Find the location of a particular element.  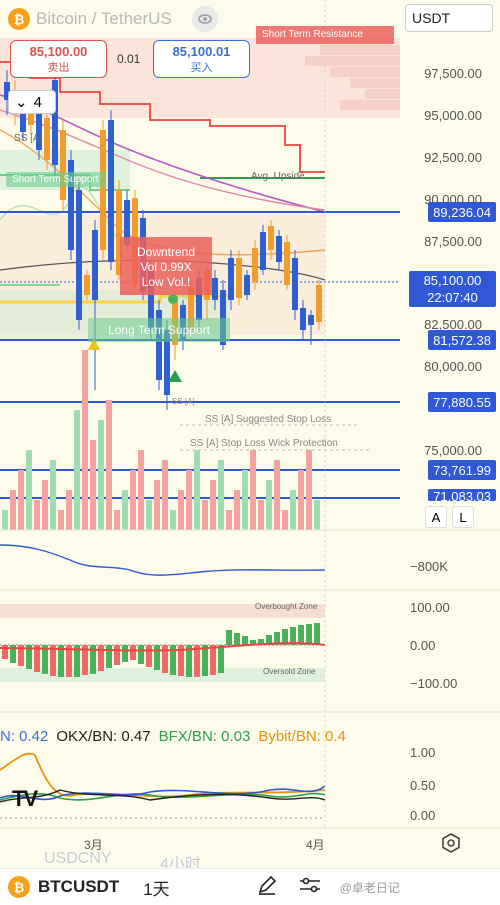

exchange-tick: 0.50 is located at coordinates (423, 785).